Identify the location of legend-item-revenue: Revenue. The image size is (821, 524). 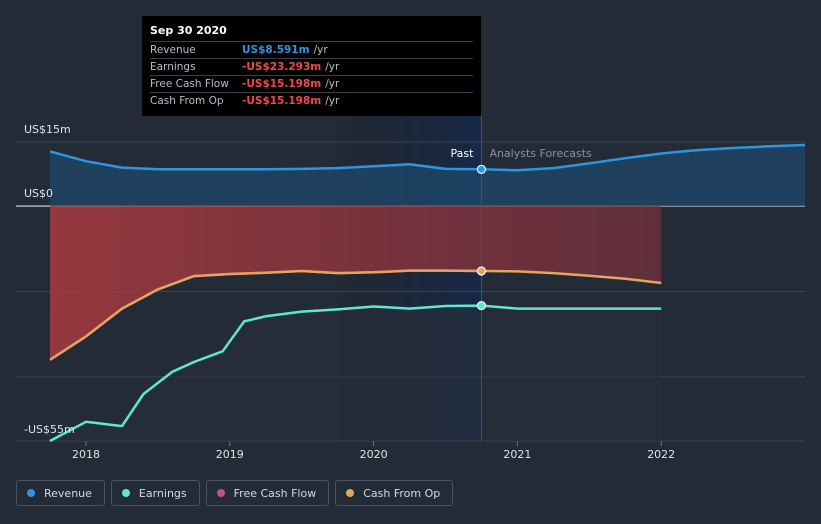
(60, 493).